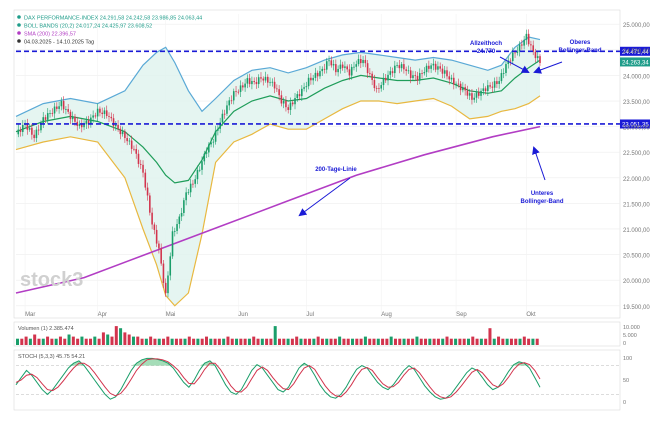 The height and width of the screenshot is (429, 662). What do you see at coordinates (19, 33) in the screenshot?
I see `legend-marker` at bounding box center [19, 33].